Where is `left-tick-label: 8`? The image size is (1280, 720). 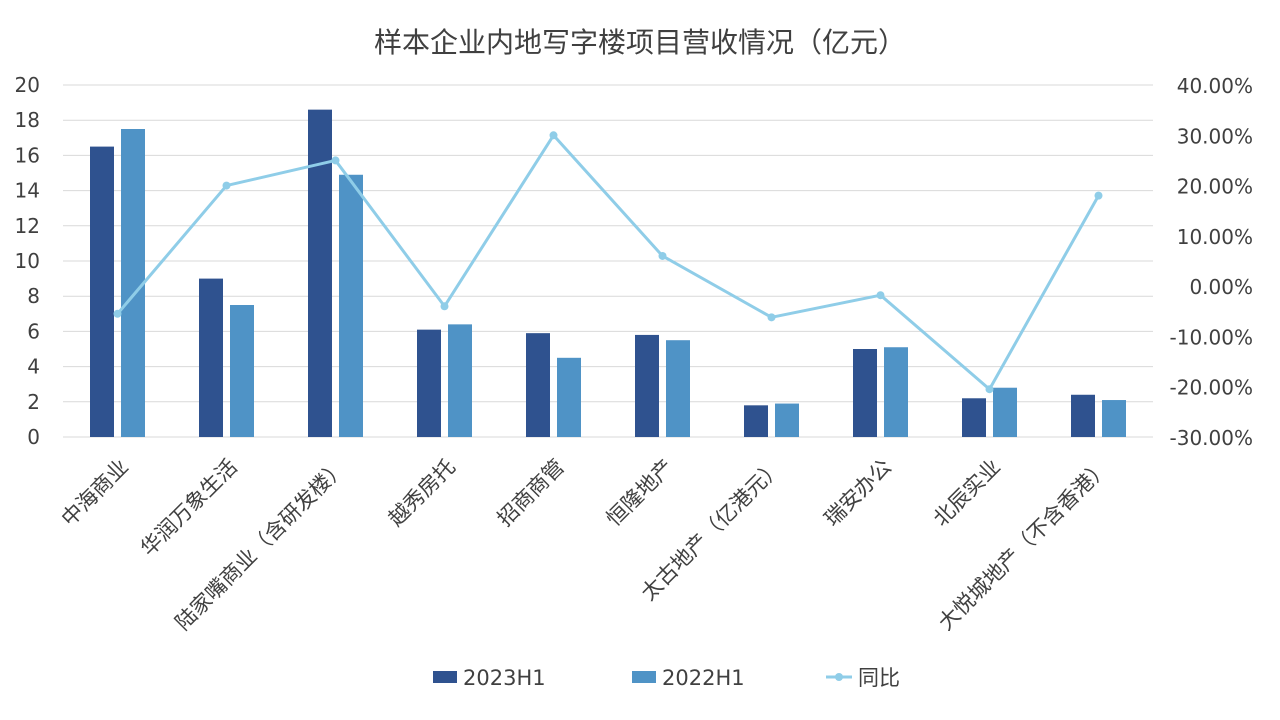 left-tick-label: 8 is located at coordinates (33, 296).